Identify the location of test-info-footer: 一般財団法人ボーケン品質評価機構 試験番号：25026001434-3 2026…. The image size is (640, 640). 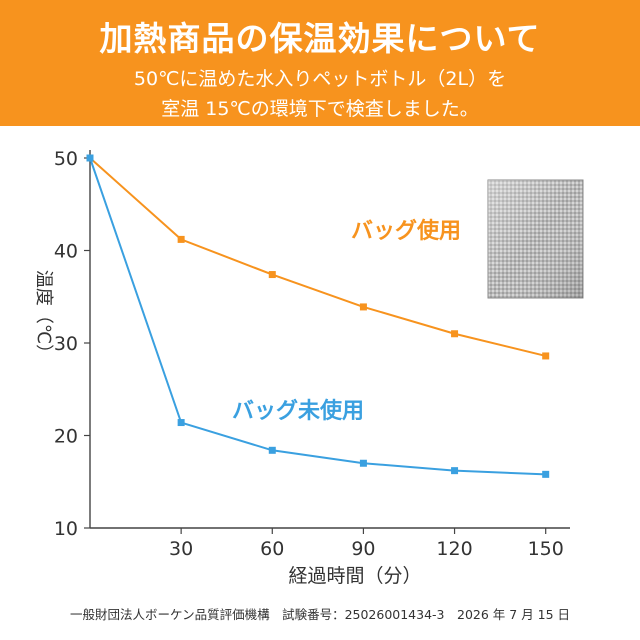
(320, 614).